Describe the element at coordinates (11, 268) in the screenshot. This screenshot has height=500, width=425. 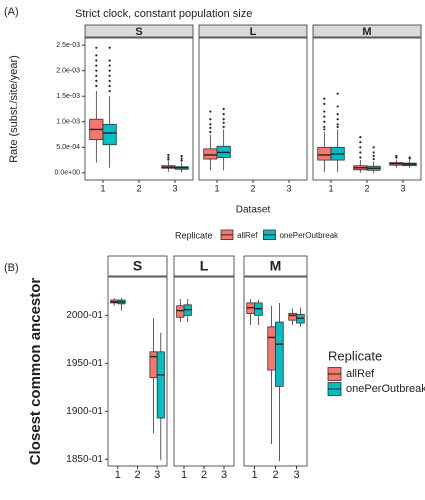
I see `panel-label: (B)` at that location.